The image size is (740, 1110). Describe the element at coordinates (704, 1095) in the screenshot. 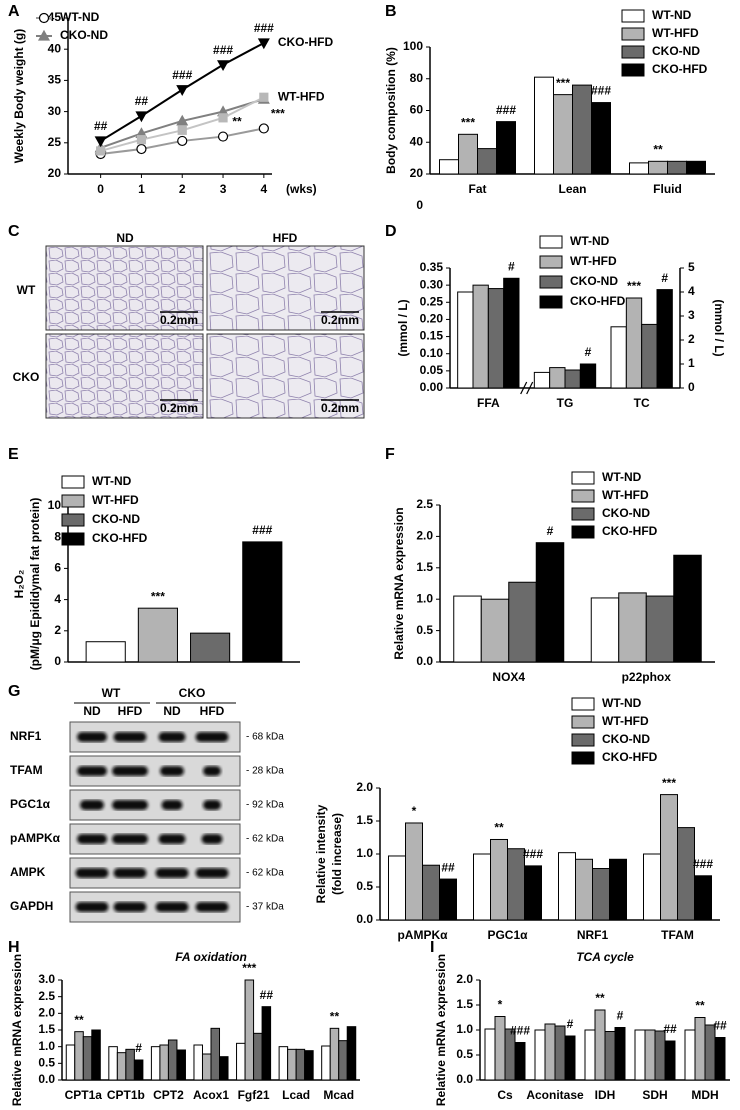

I see `x-tick-label: MDH` at that location.